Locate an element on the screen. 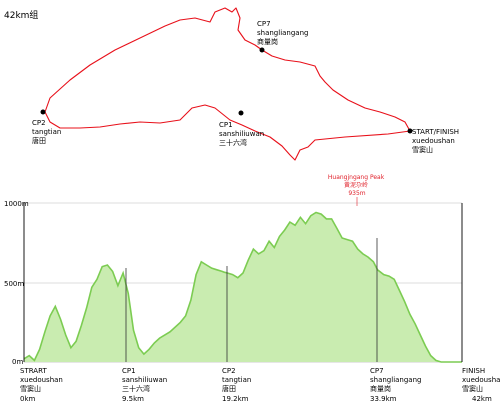 The width and height of the screenshot is (500, 404). peak-label: Huangjngang Peak 黄泥尕岭 935m is located at coordinates (357, 185).